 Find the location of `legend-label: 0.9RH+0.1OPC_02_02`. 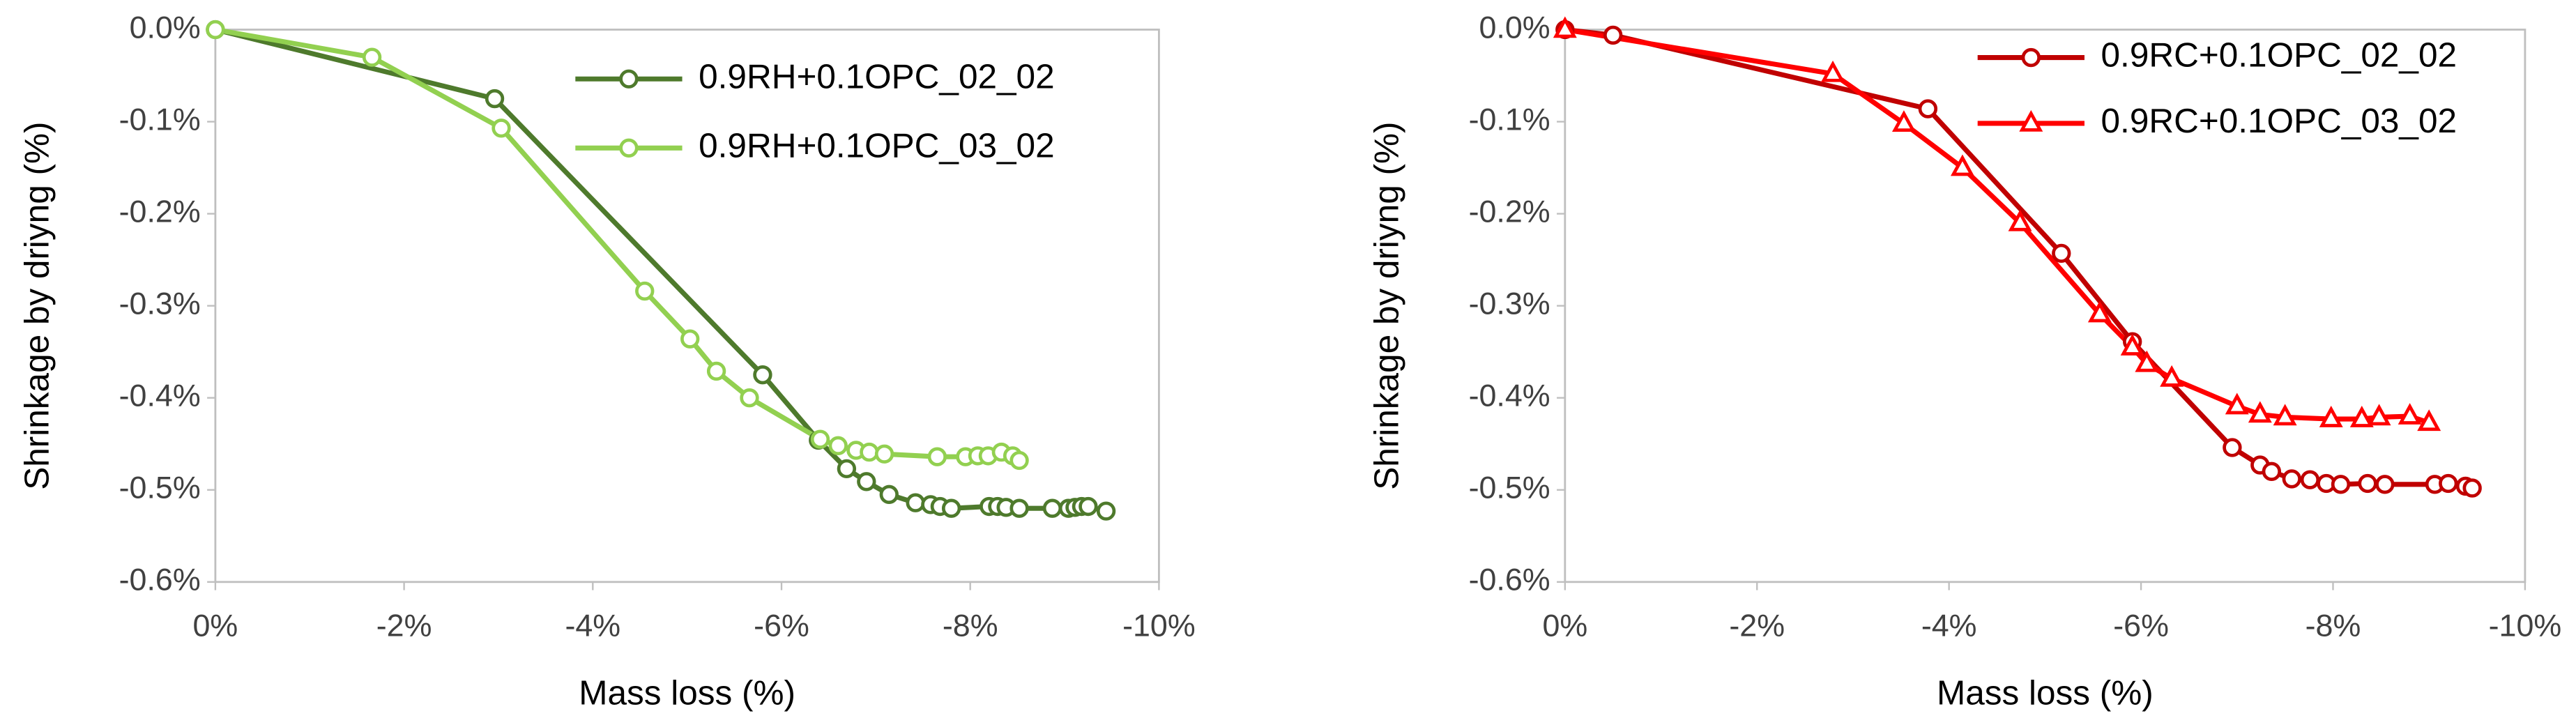

legend-label: 0.9RH+0.1OPC_02_02 is located at coordinates (877, 76).